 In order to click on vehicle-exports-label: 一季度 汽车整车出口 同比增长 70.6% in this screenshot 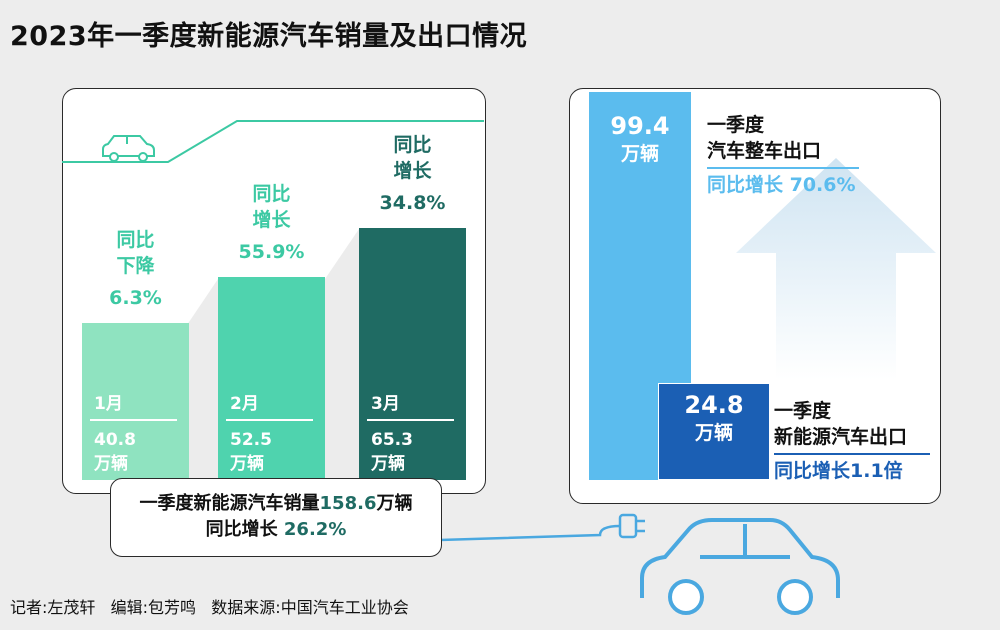, I will do `click(783, 155)`.